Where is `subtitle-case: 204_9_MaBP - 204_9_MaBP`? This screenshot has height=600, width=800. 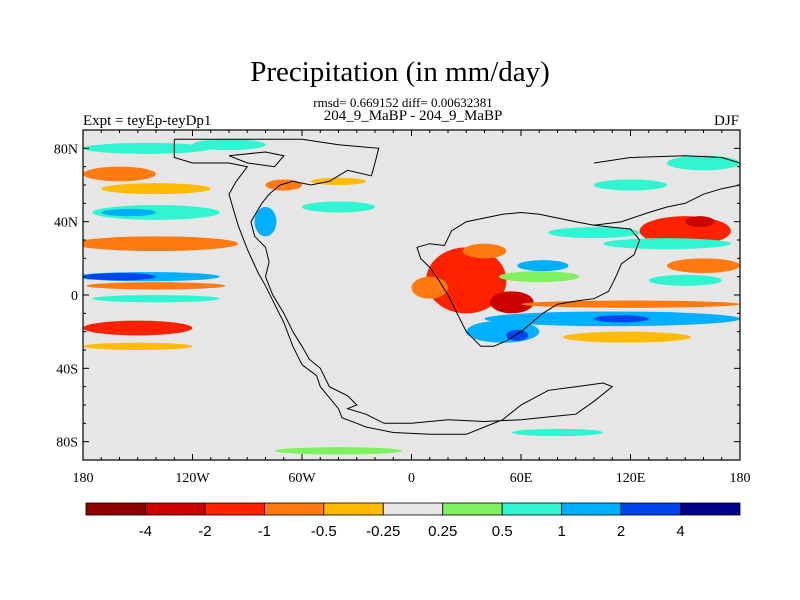
subtitle-case: 204_9_MaBP - 204_9_MaBP is located at coordinates (413, 116).